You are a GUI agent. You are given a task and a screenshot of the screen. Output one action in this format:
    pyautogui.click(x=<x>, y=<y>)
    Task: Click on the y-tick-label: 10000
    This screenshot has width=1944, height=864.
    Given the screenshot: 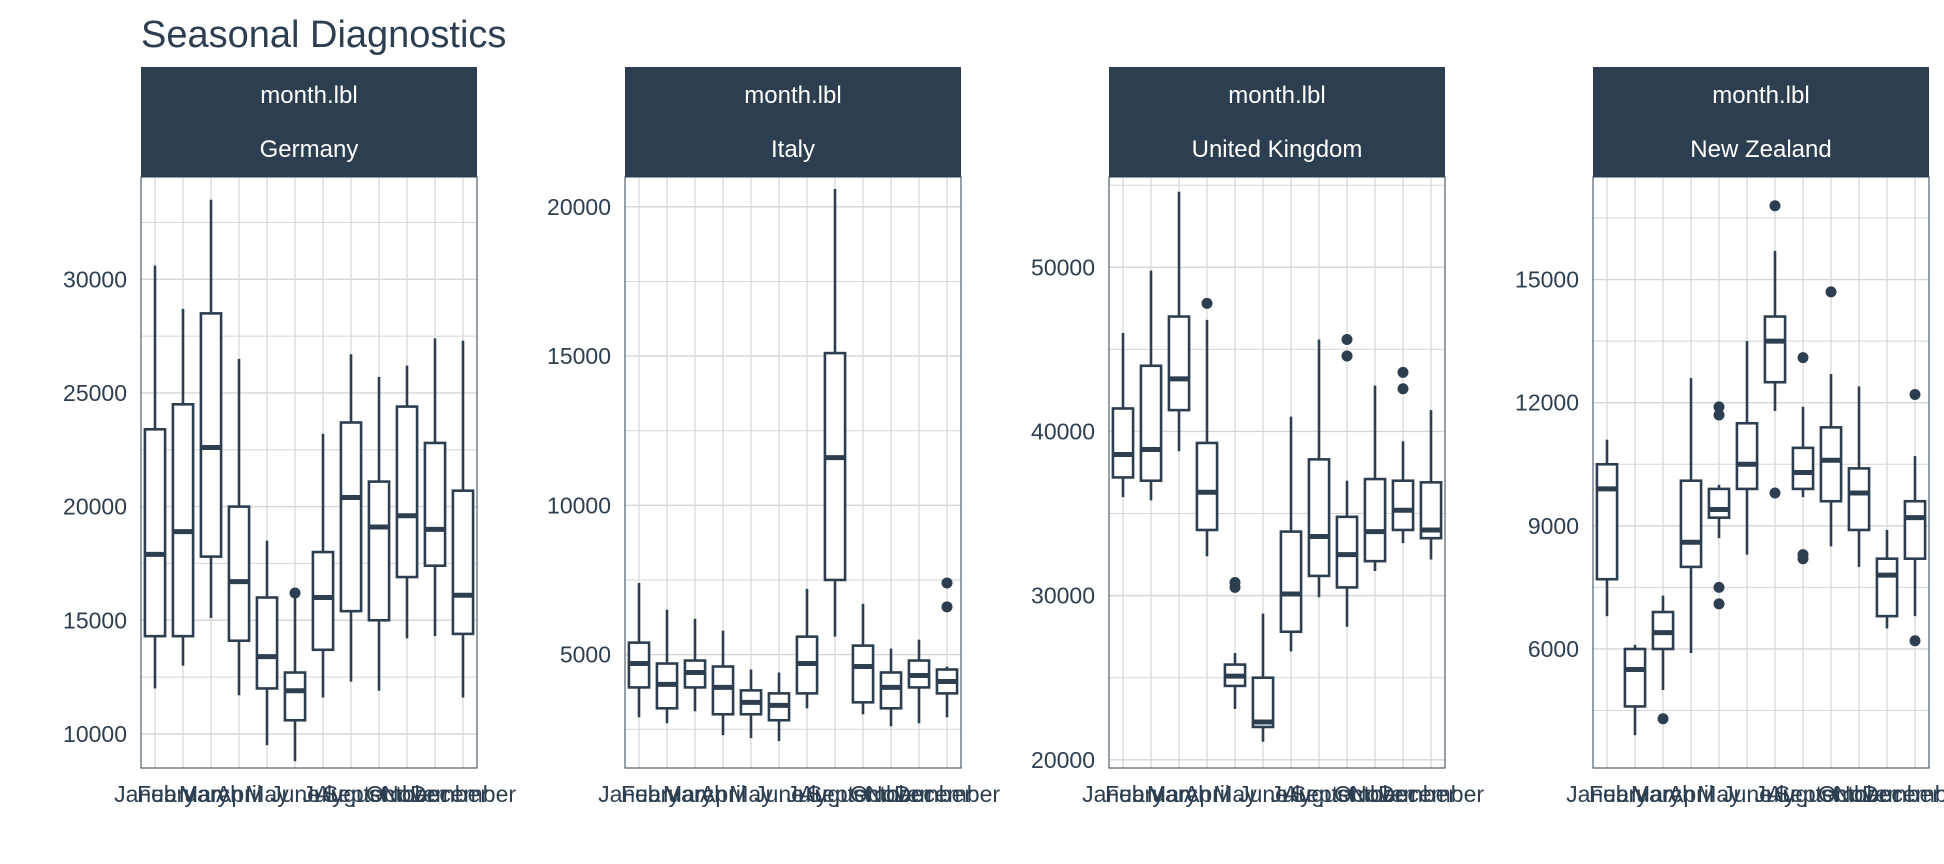 What is the action you would take?
    pyautogui.click(x=579, y=505)
    